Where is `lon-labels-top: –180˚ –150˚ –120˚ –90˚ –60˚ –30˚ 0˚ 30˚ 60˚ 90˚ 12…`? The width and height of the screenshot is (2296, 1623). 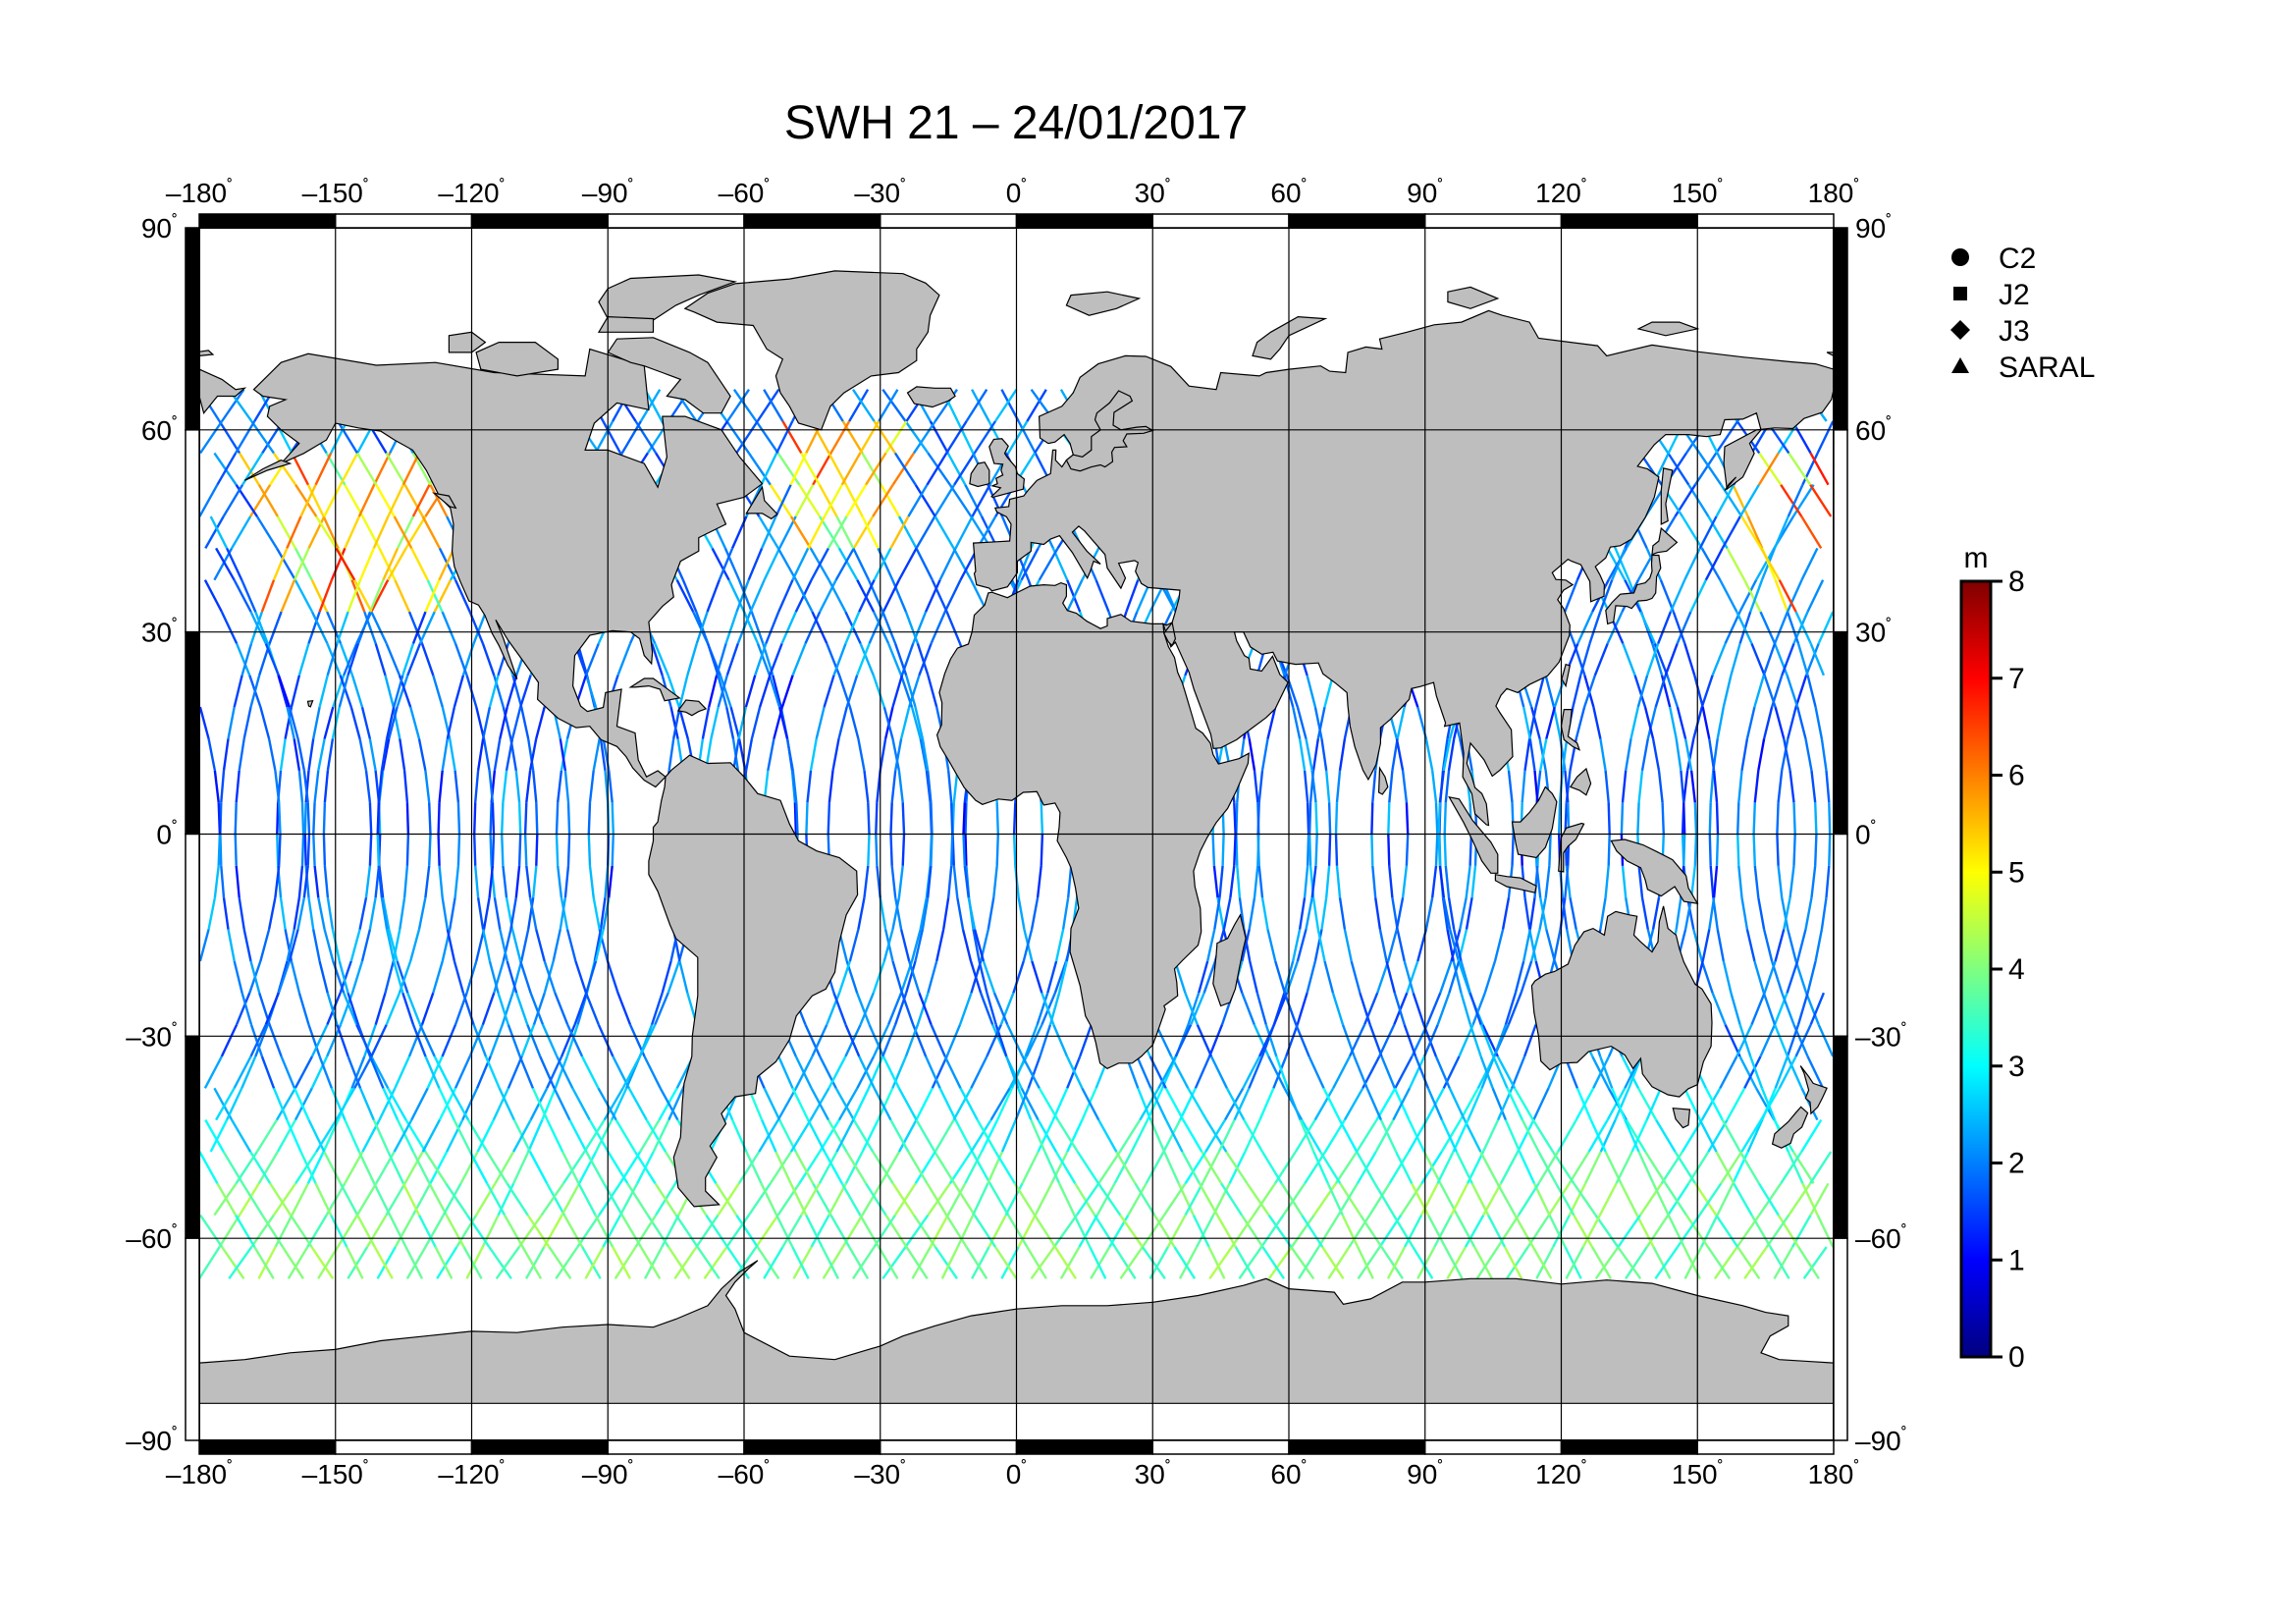
lon-labels-top: –180˚ –150˚ –120˚ –90˚ –60˚ –30˚ 0˚ 30˚ 60˚ 90˚ 12… is located at coordinates (1013, 193).